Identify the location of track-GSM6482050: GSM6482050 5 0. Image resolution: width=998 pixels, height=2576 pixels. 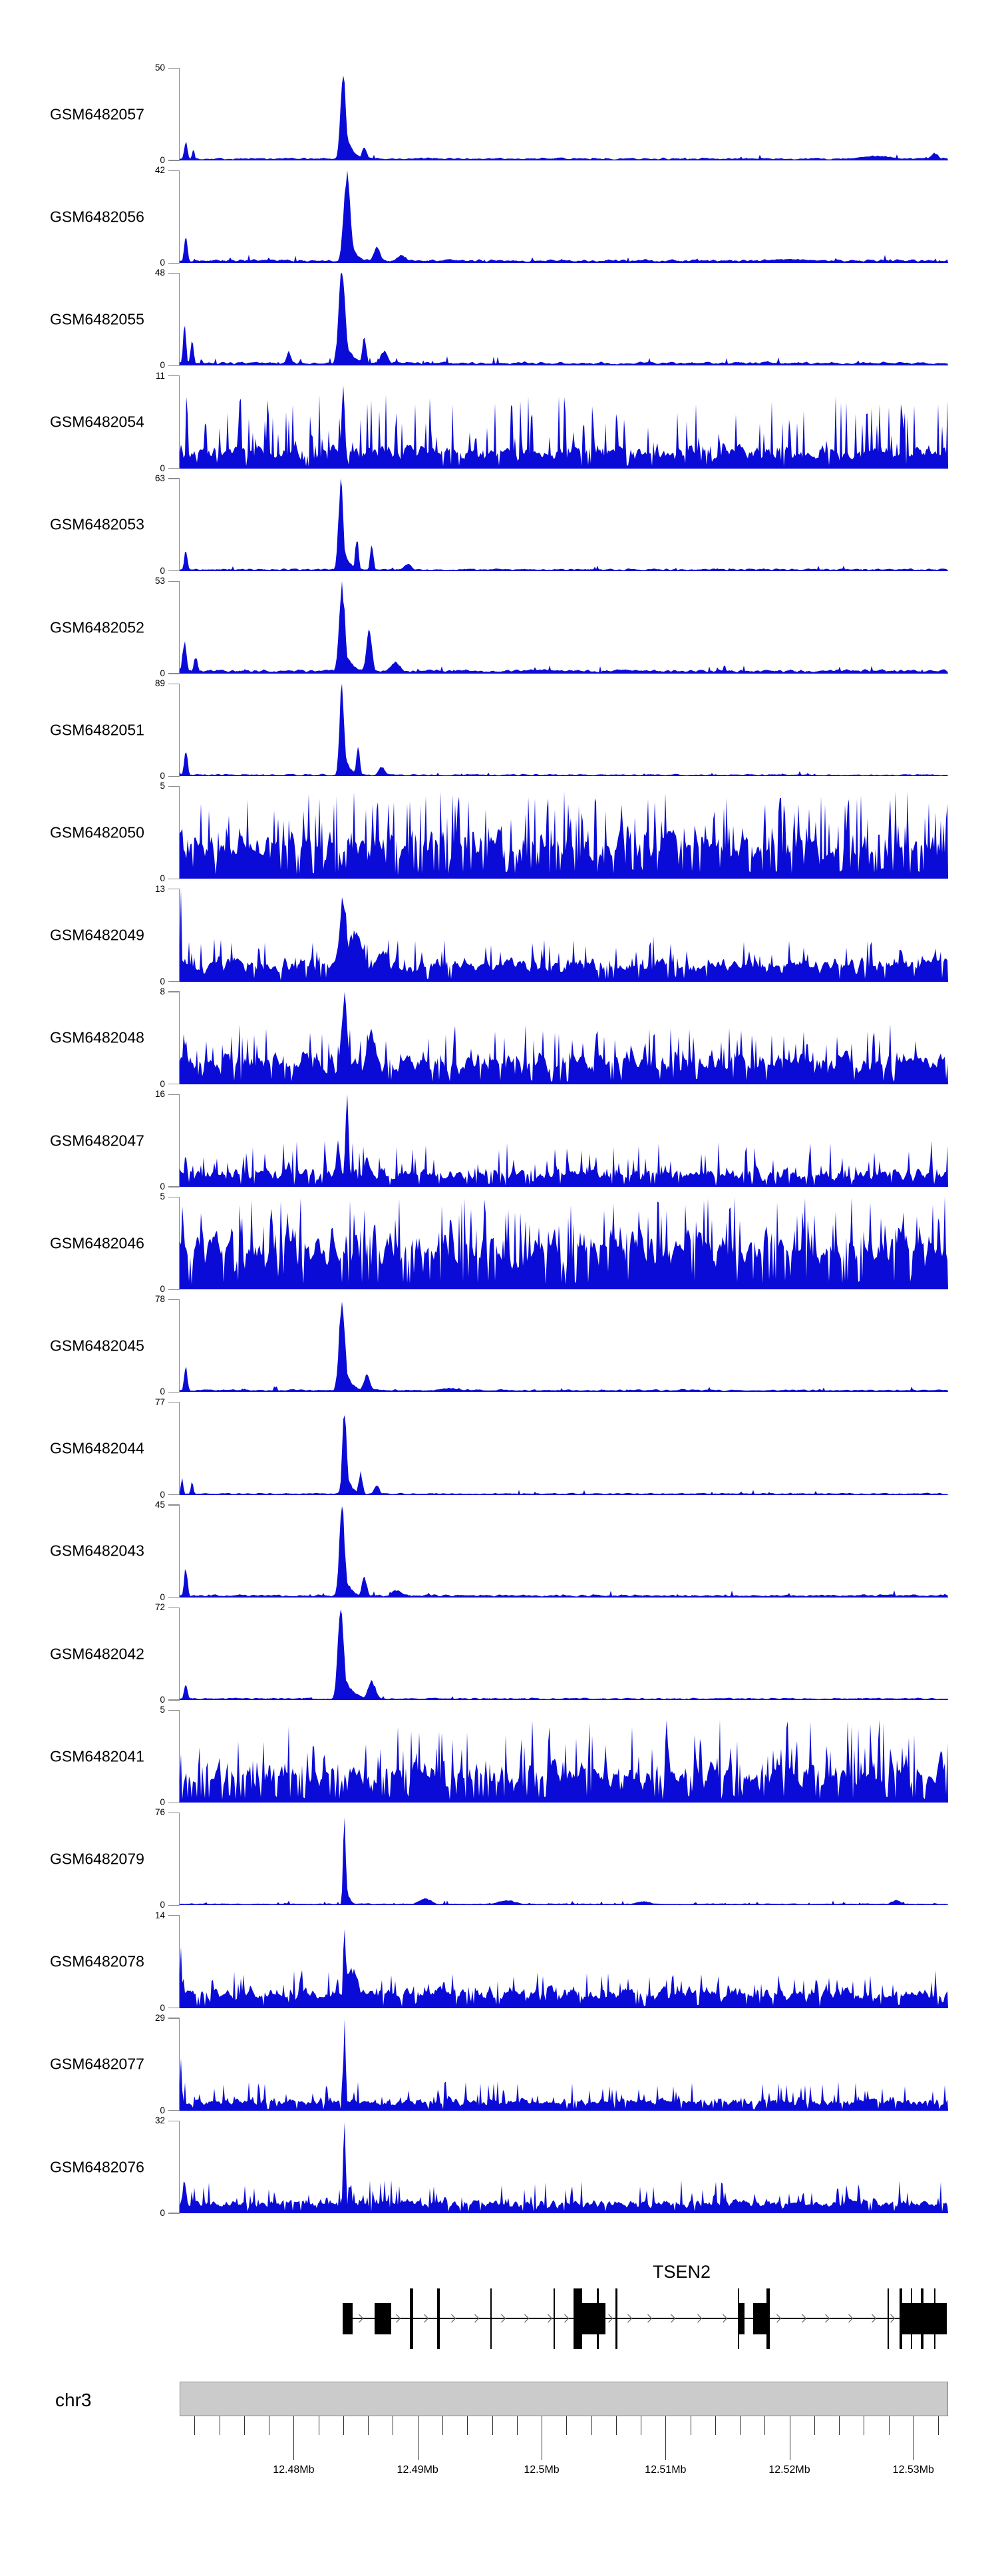
(499, 832).